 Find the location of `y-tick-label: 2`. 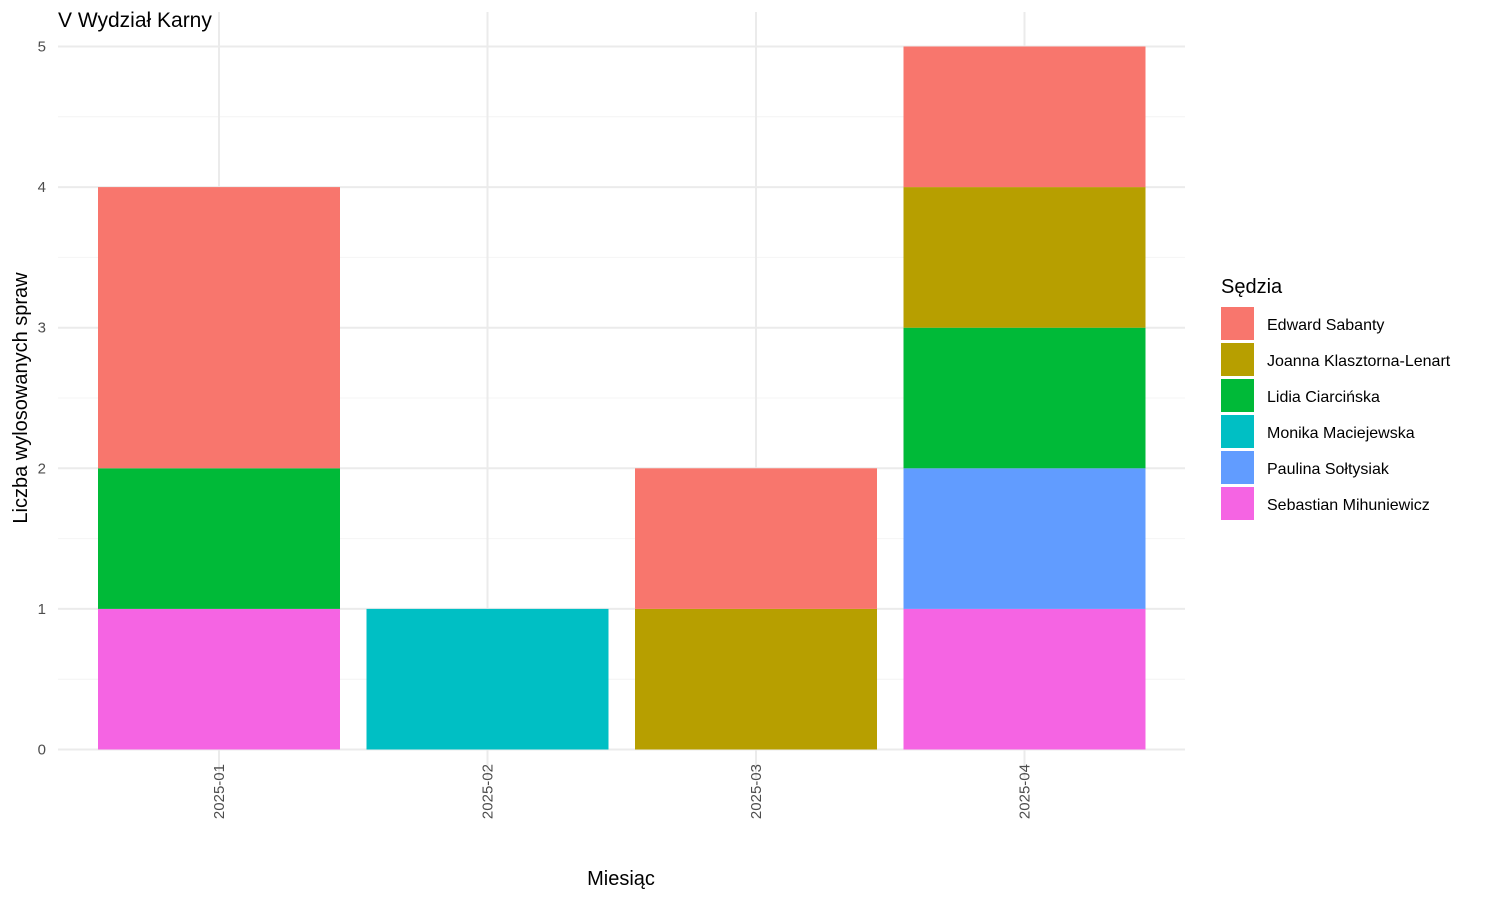

y-tick-label: 2 is located at coordinates (42, 468).